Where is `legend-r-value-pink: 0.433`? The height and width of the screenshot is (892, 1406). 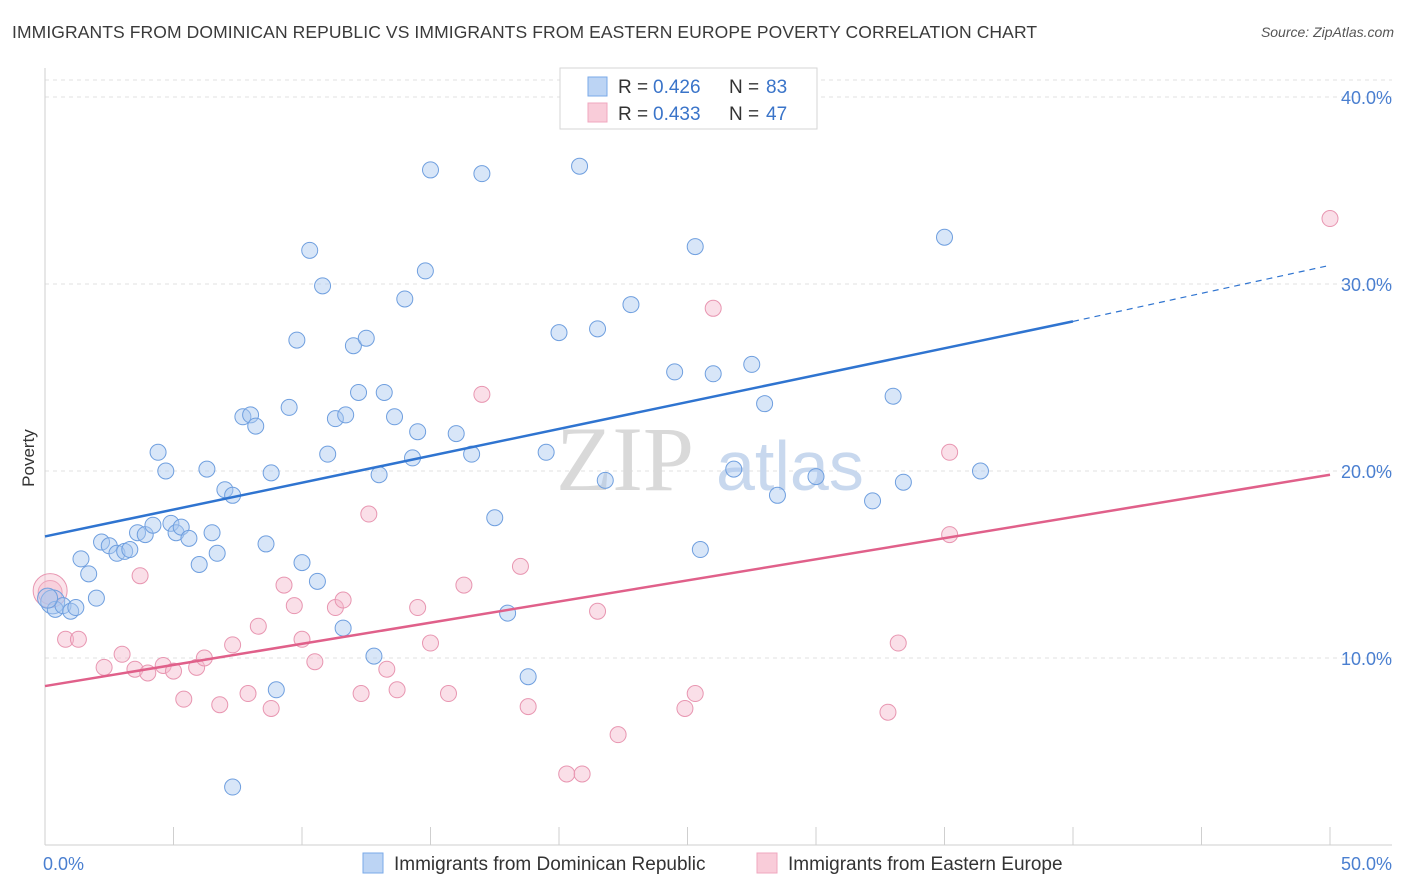
legend-r-value-pink: 0.433 is located at coordinates (677, 114).